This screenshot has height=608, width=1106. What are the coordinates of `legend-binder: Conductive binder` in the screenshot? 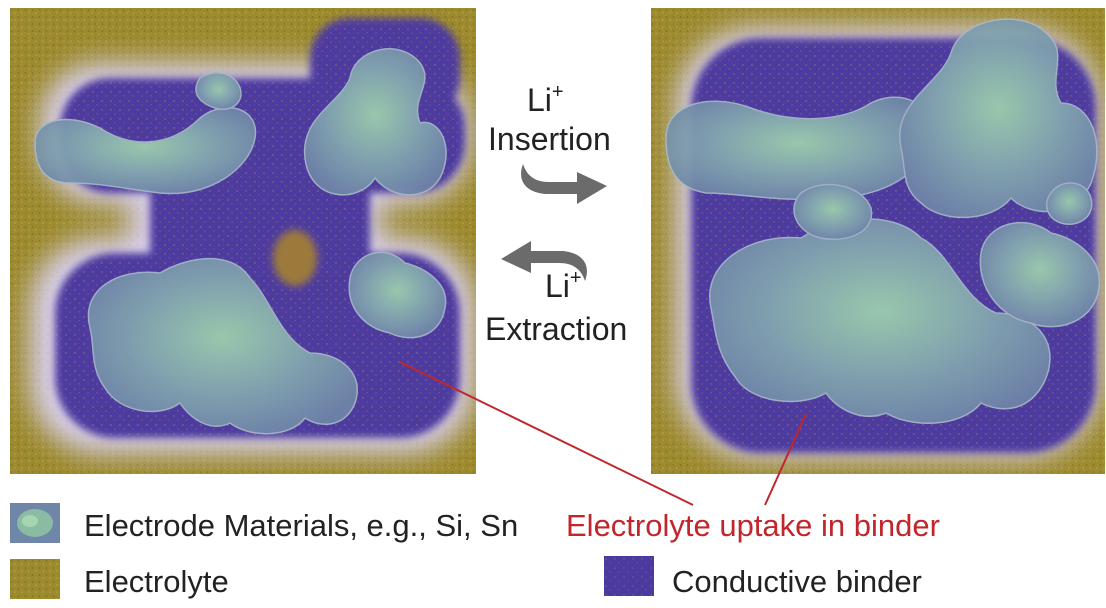 It's located at (797, 581).